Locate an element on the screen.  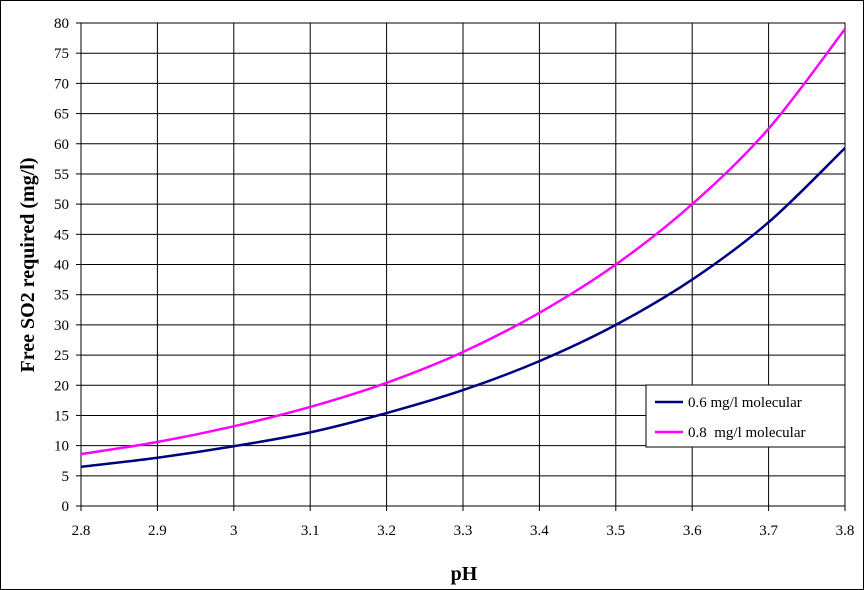
y-tick-label: 70 is located at coordinates (61, 84).